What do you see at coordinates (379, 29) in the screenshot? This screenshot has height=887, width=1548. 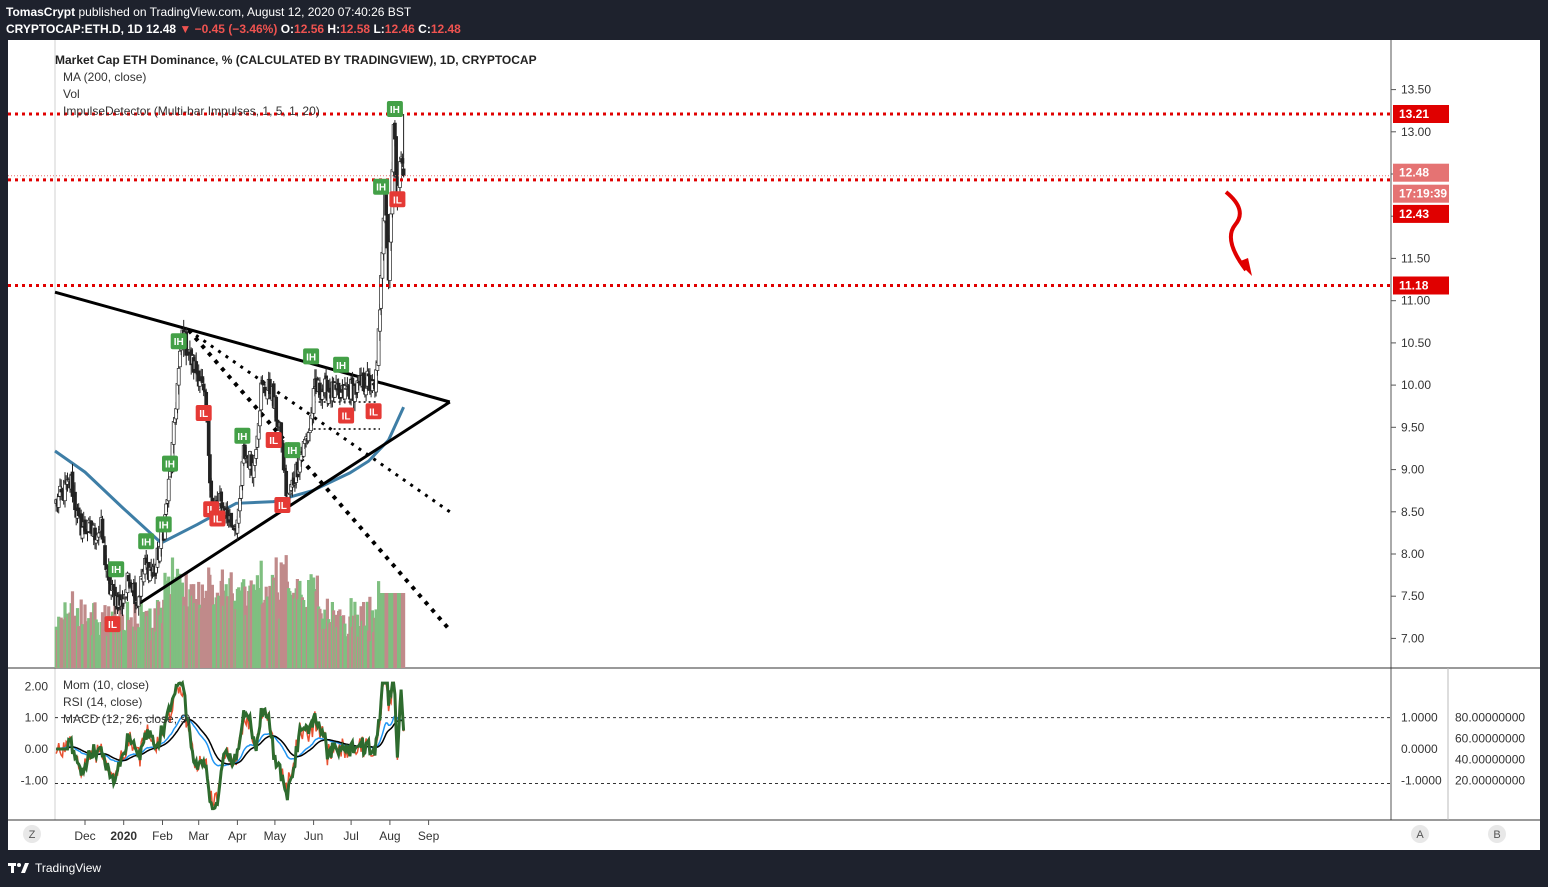 I see `low-label: L:` at bounding box center [379, 29].